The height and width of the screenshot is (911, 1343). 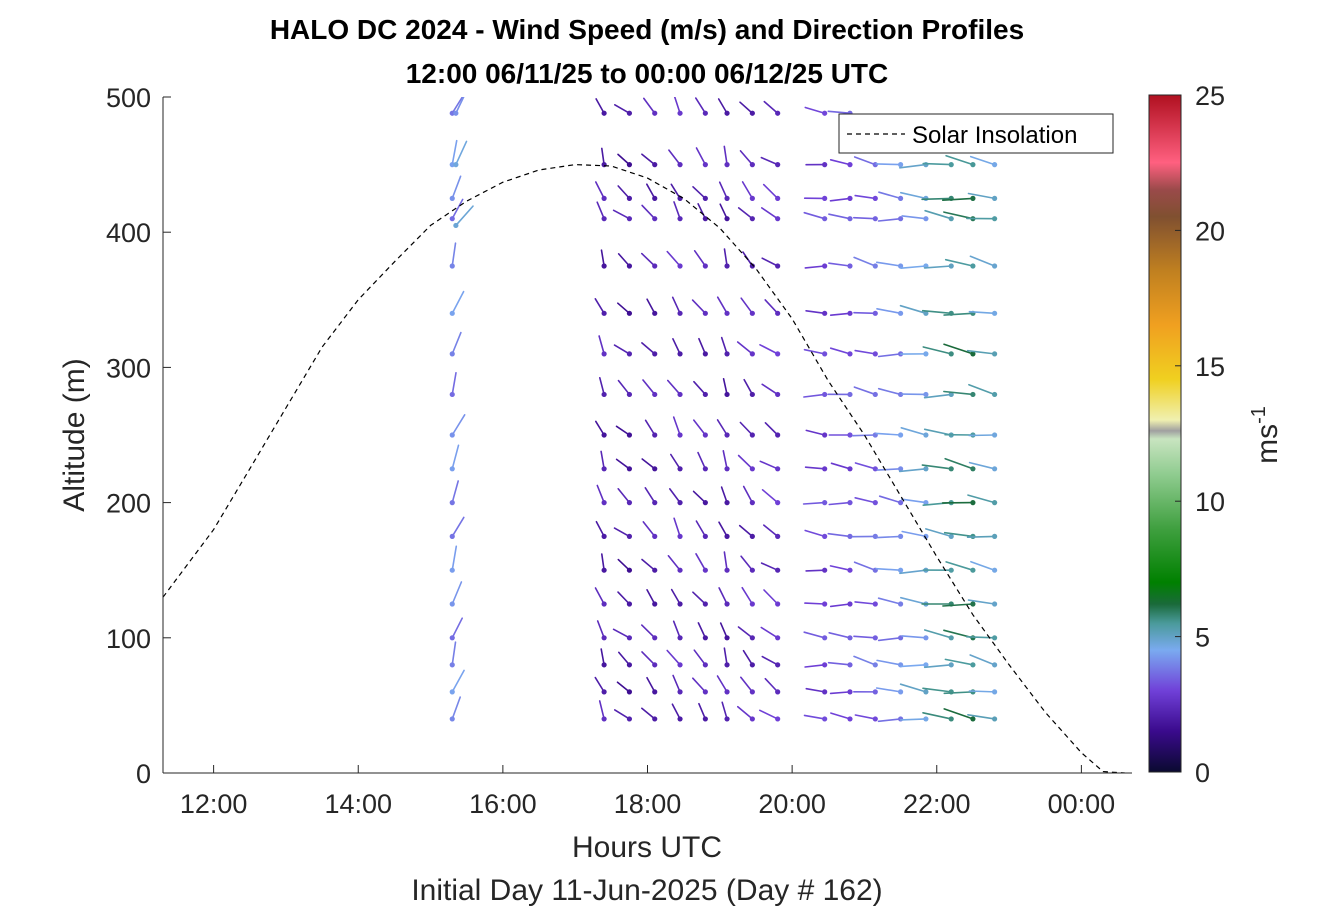 I want to click on legend-box, so click(x=976, y=133).